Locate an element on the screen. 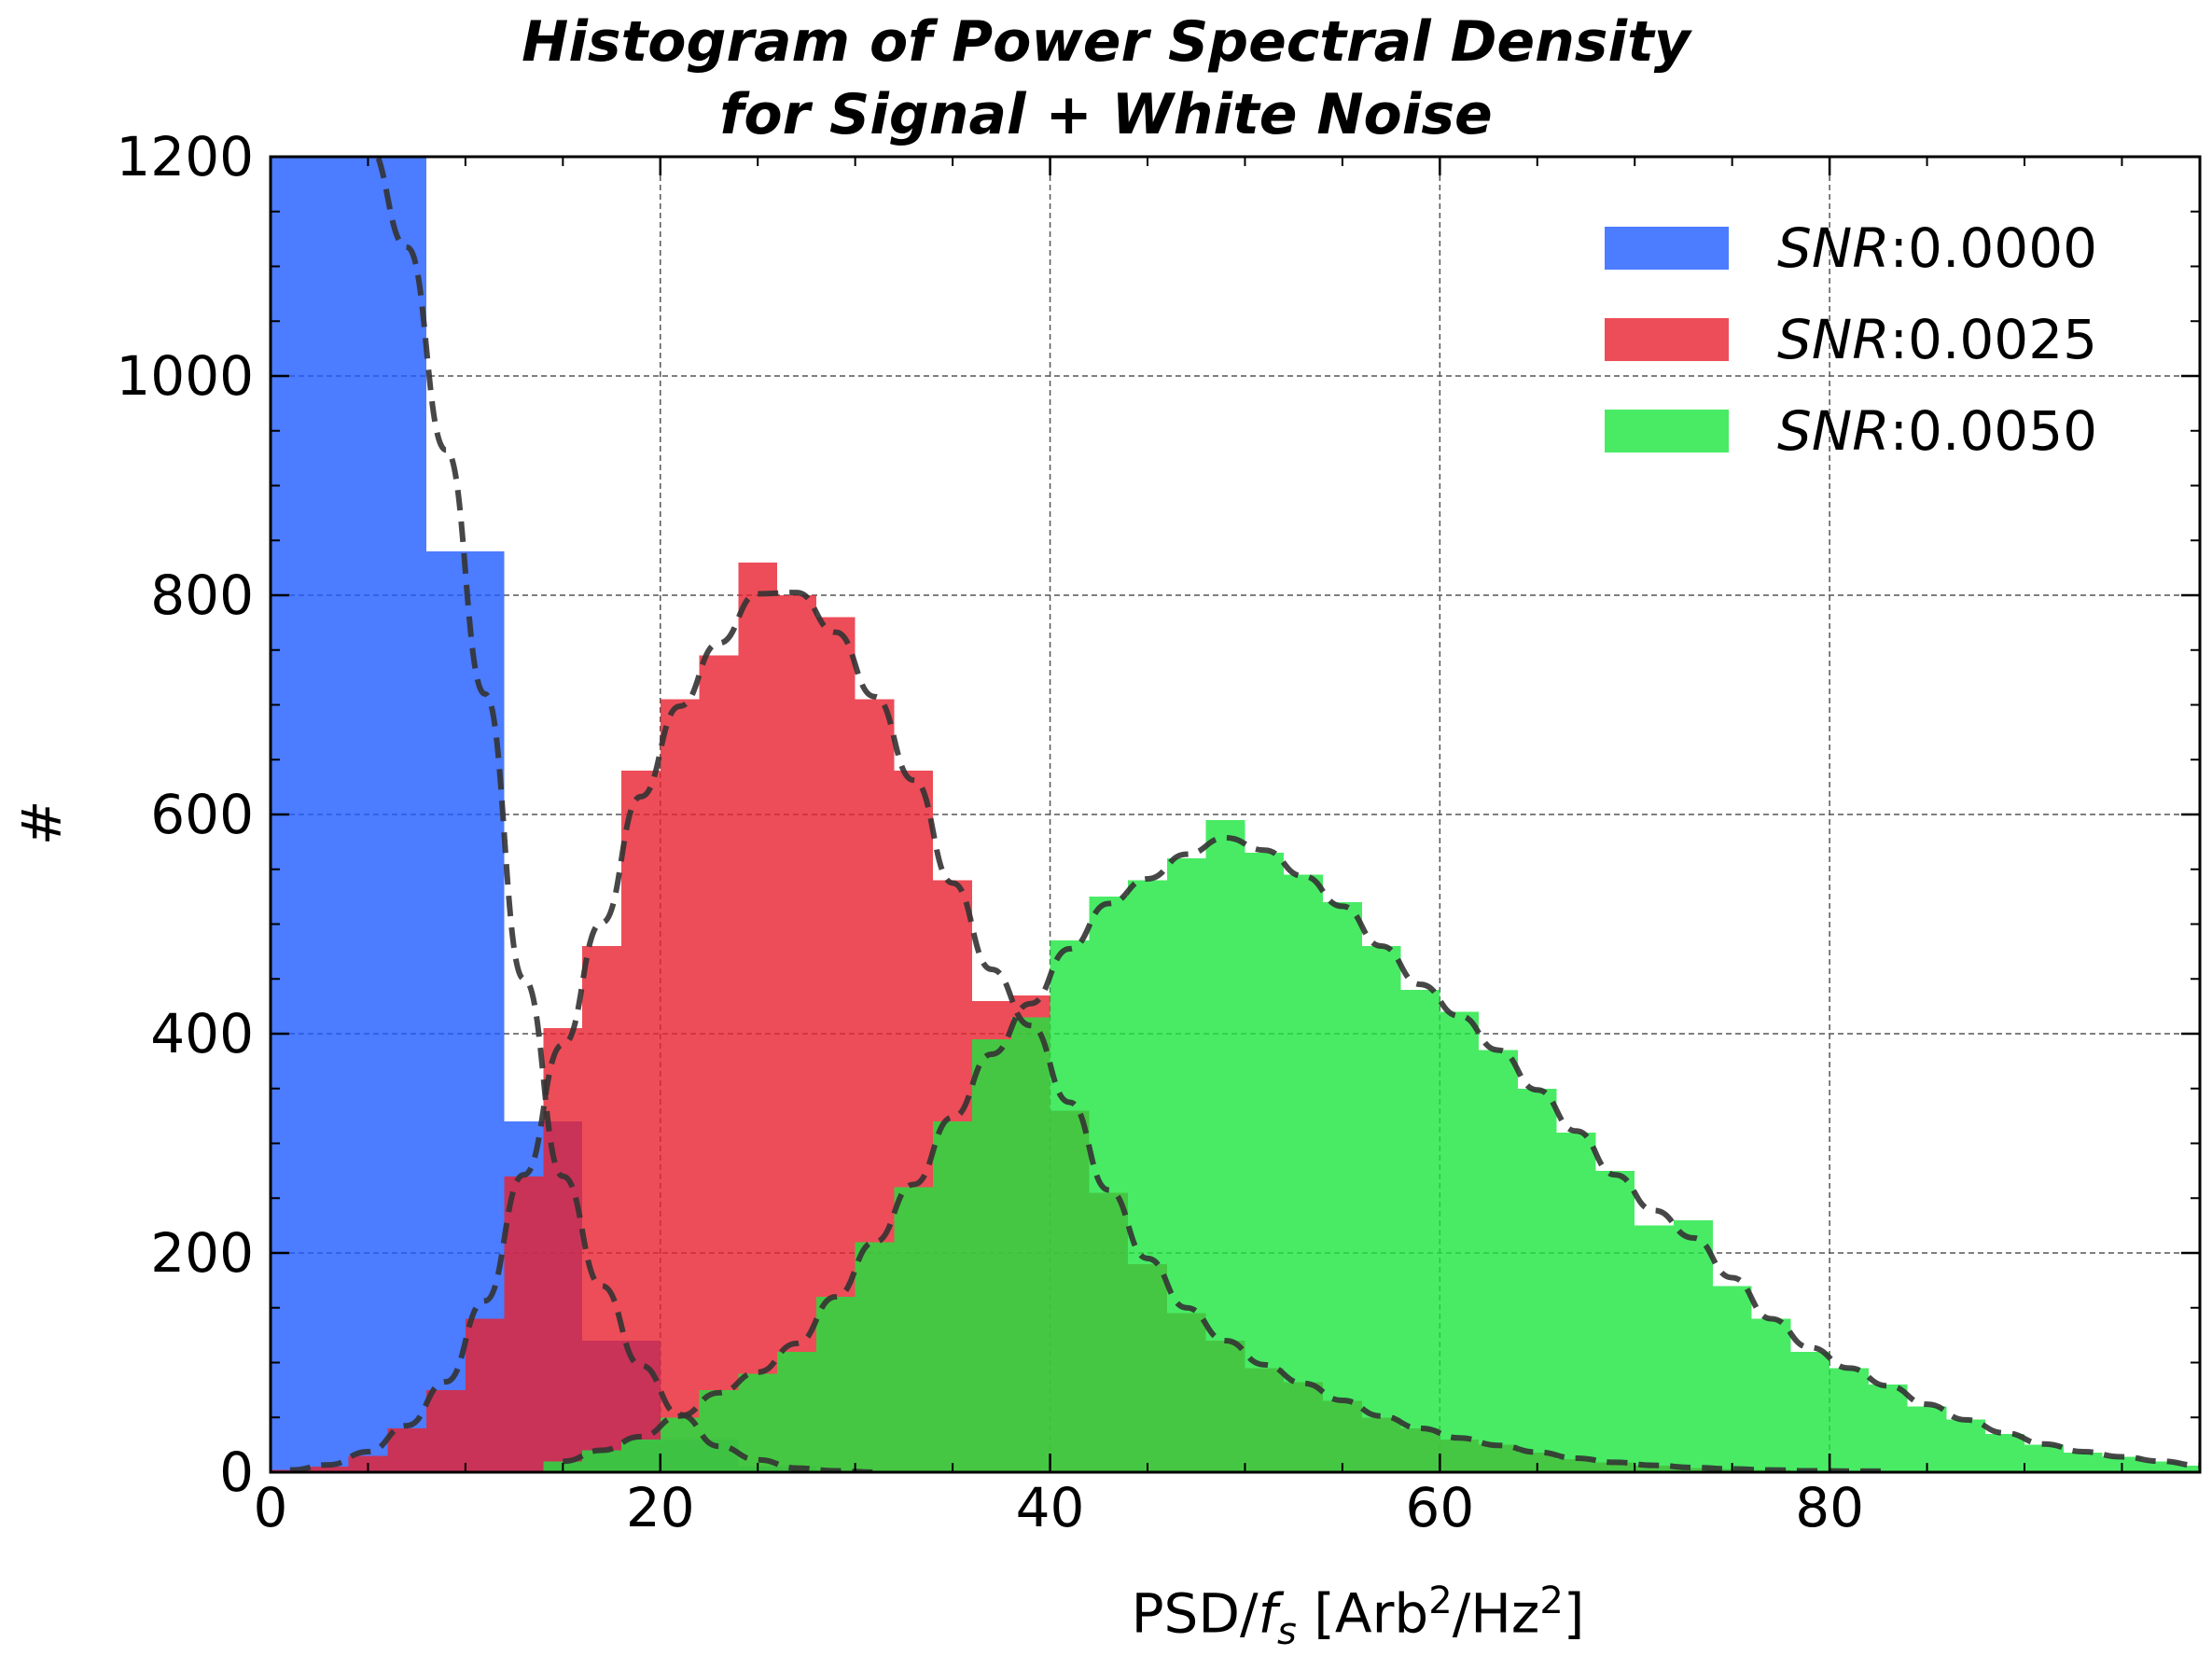  legend-label-snr-0: SNR:0.0000 is located at coordinates (1937, 248).